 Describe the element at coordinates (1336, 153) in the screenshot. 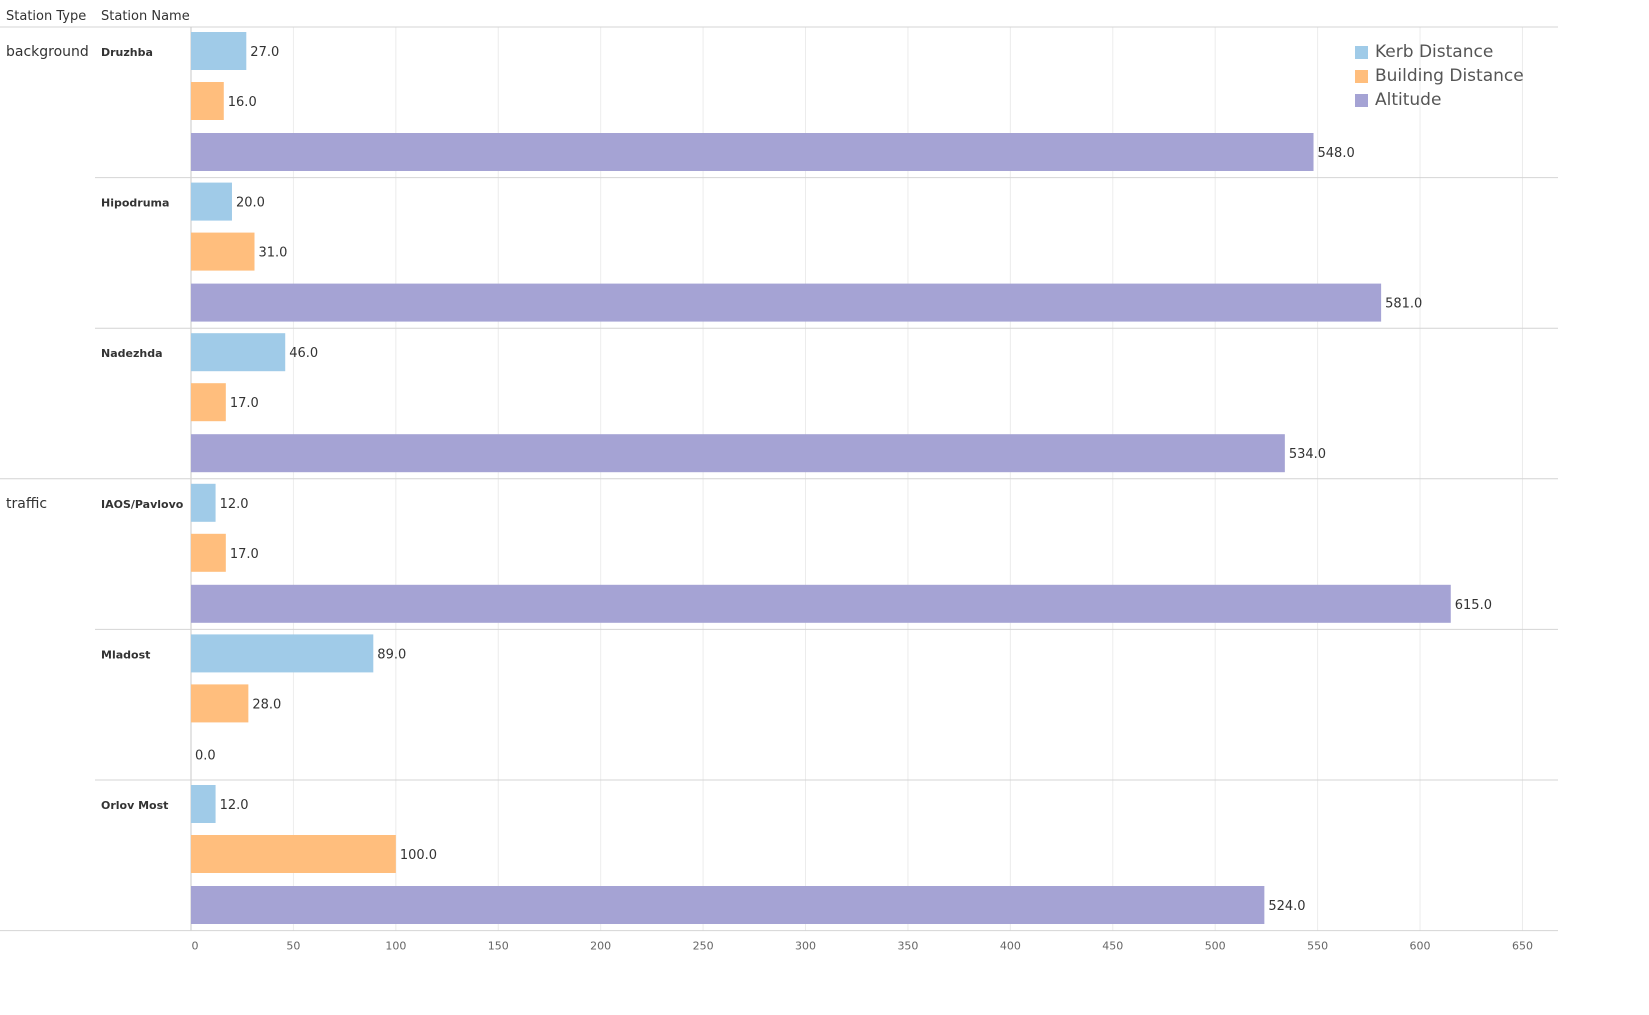

I see `data-label: 548.0` at that location.